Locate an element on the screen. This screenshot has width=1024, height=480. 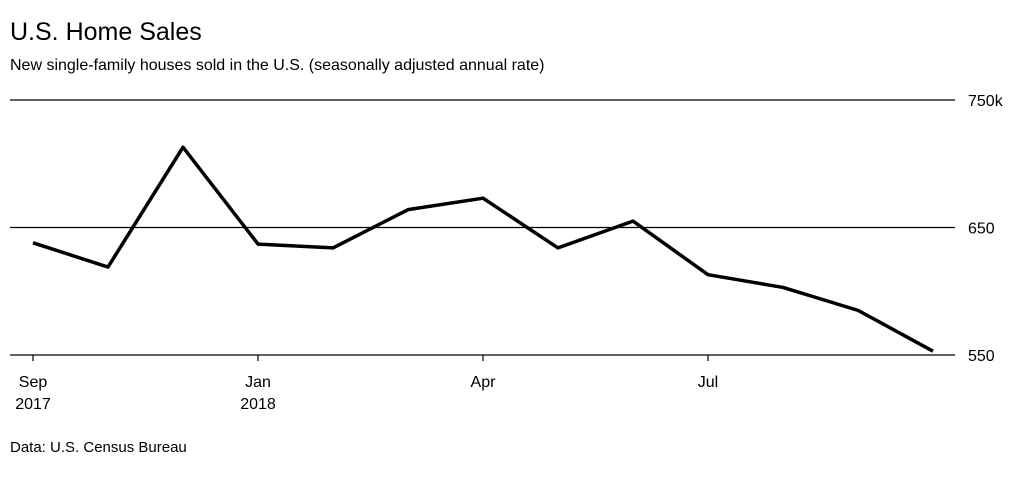
source: Data: U.S. Census Bureau is located at coordinates (98, 447).